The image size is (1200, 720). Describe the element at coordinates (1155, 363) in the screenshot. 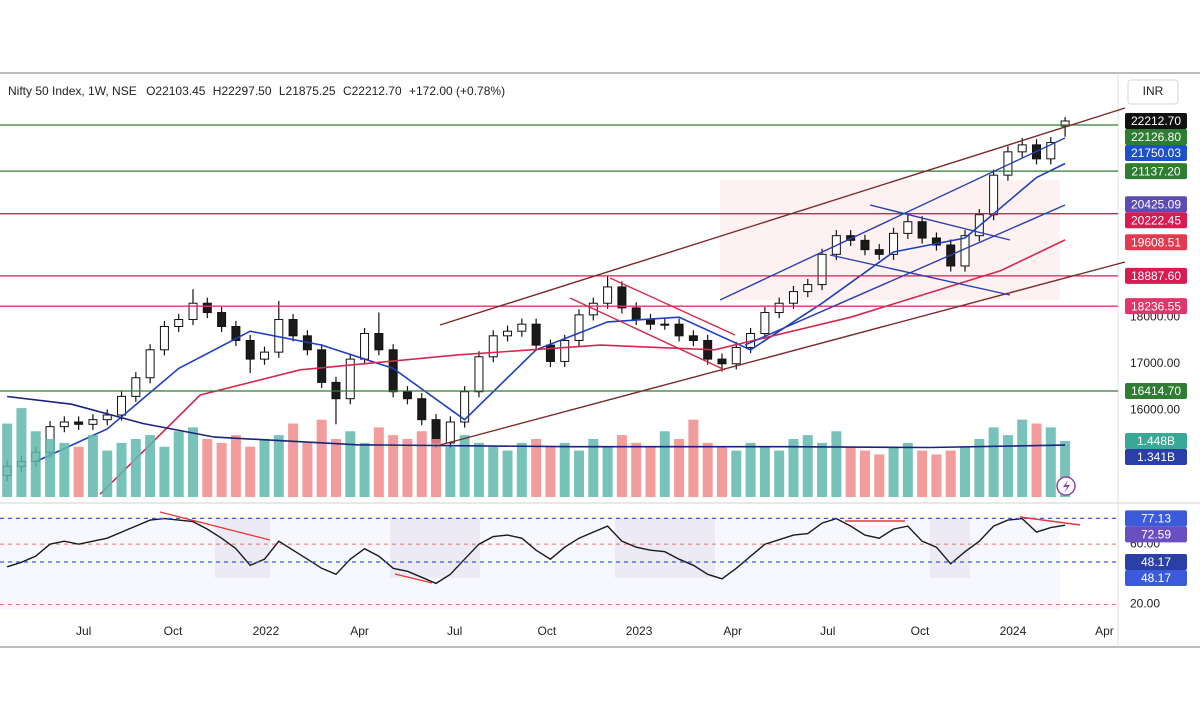

I see `y-tick-label: 17000.00` at that location.